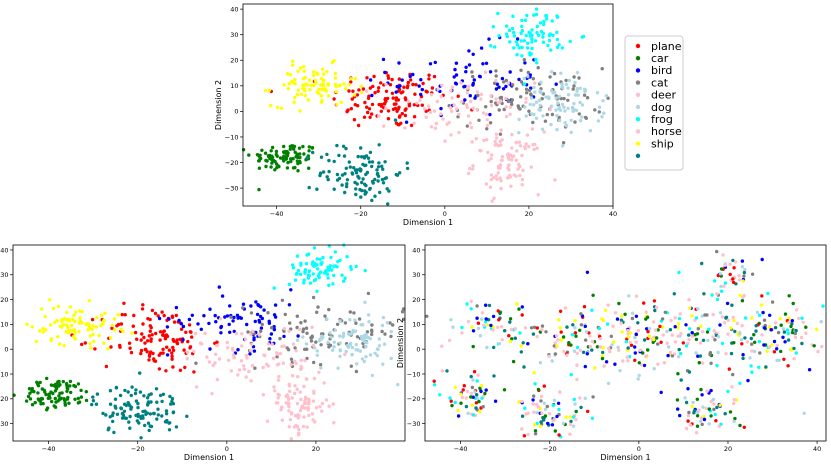 The height and width of the screenshot is (467, 831). Describe the element at coordinates (4, 399) in the screenshot. I see `y-tick-label: −20` at that location.